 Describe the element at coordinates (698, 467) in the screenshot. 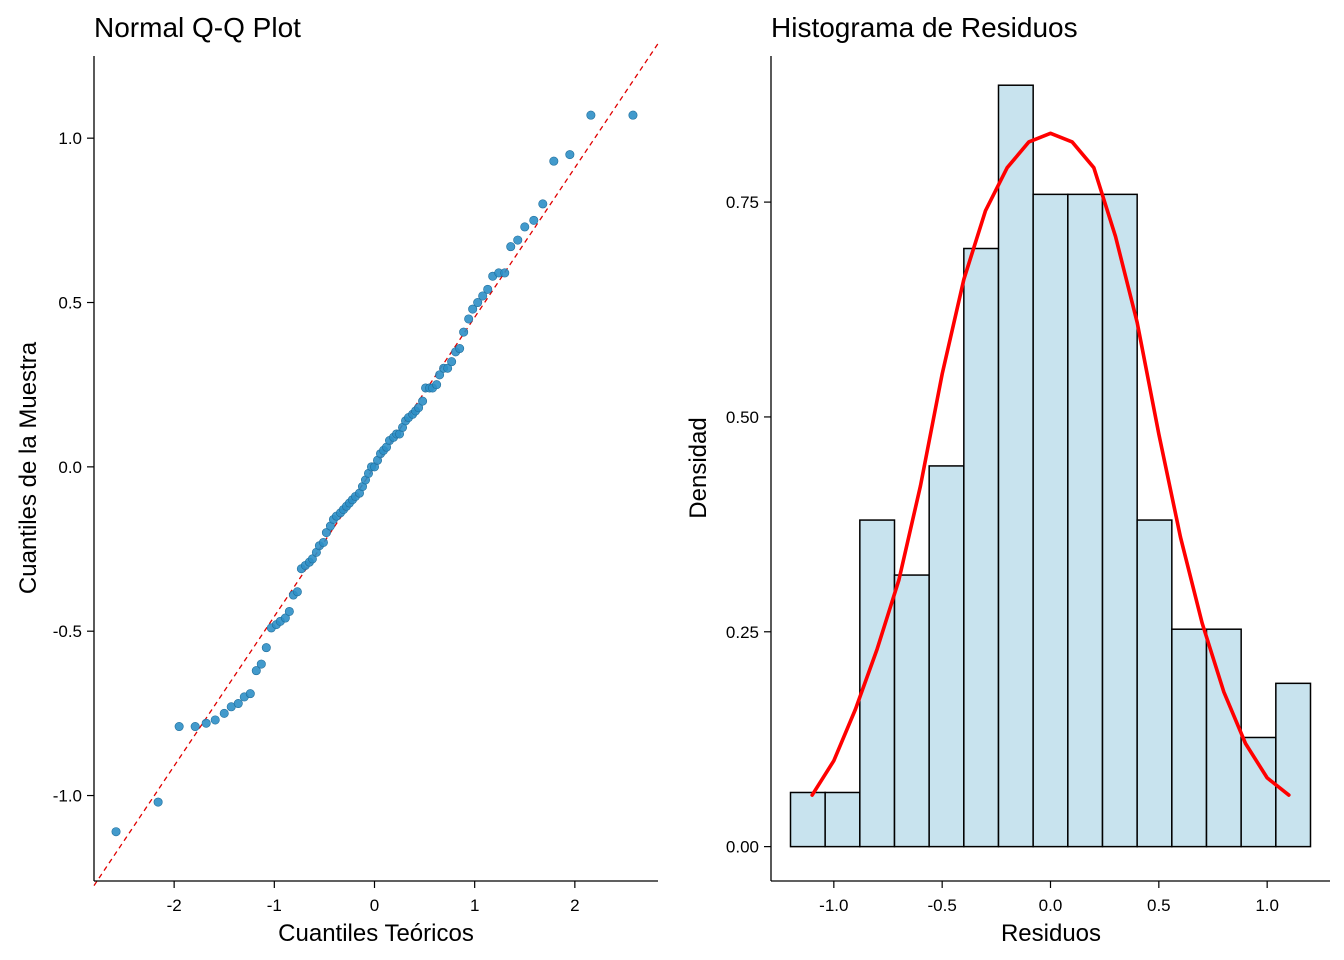

I see `hist-y-axis-title: Densidad` at that location.